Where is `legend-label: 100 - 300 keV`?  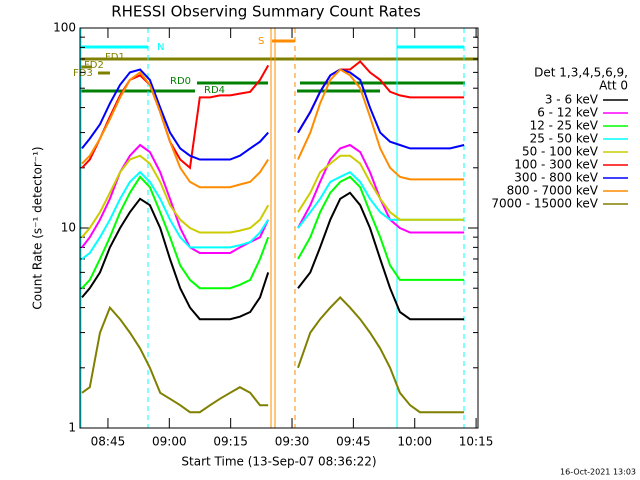 legend-label: 100 - 300 keV is located at coordinates (556, 165).